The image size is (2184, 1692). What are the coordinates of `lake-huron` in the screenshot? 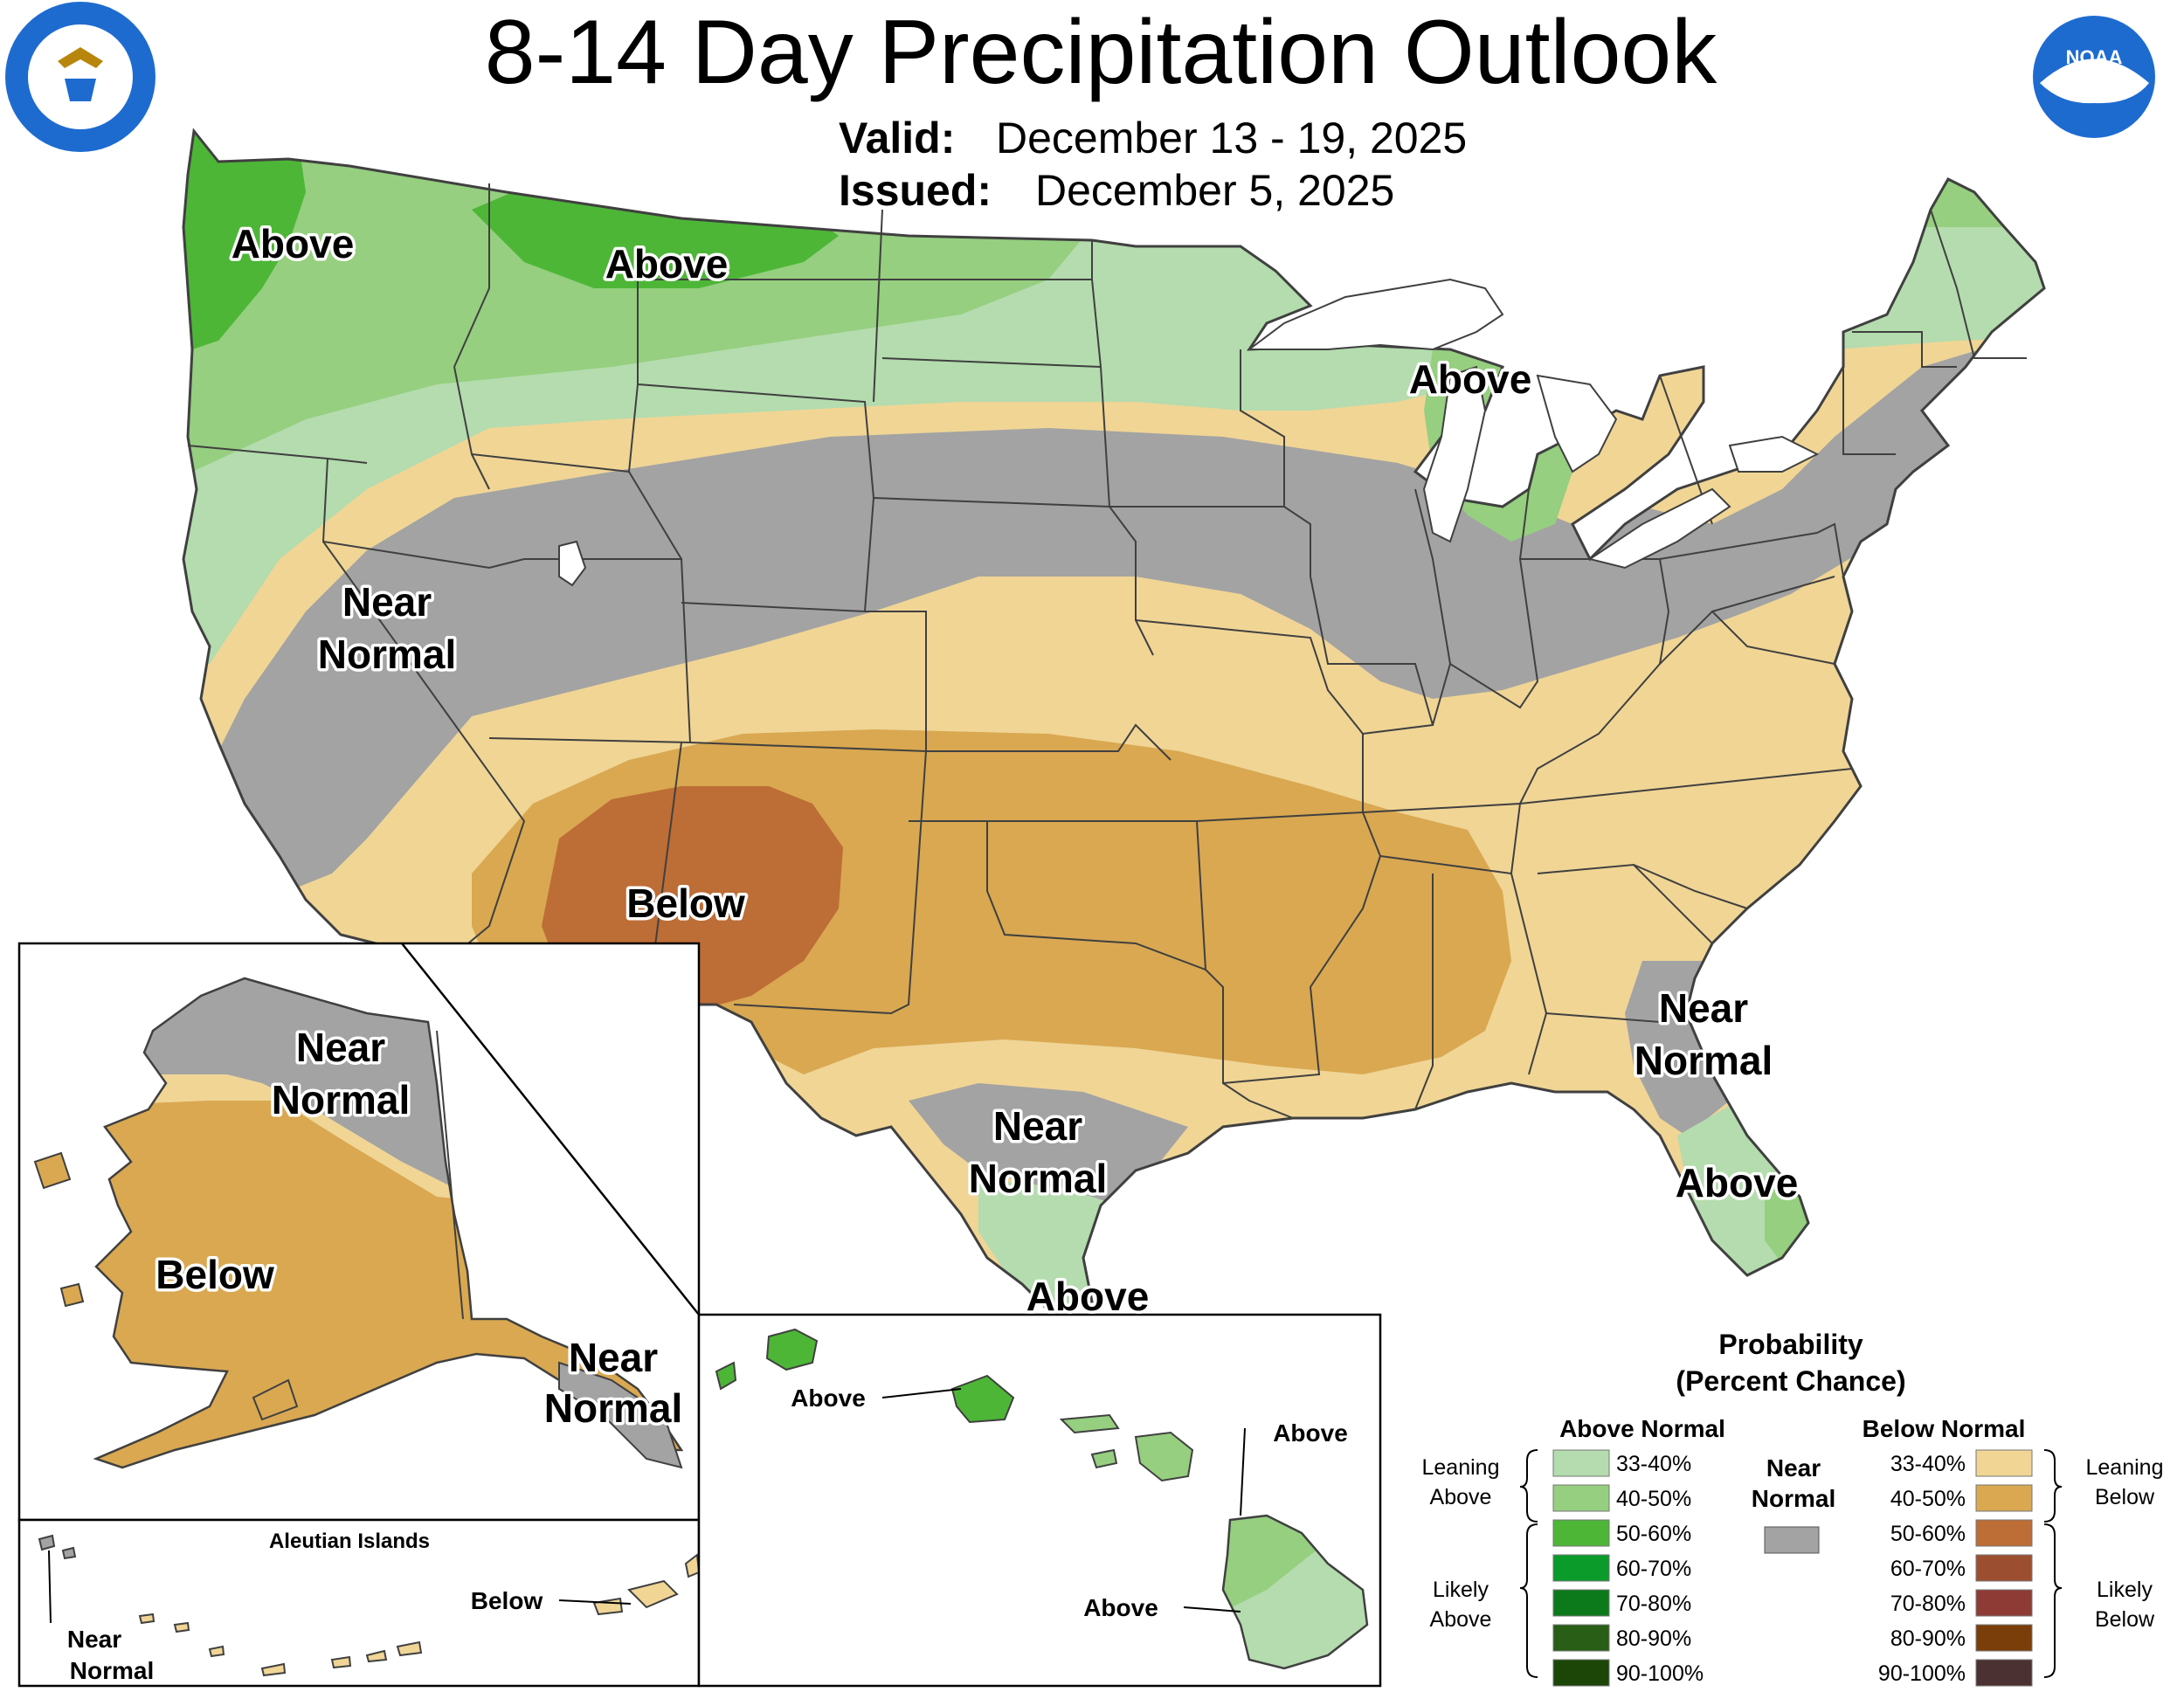 It's located at (1577, 423).